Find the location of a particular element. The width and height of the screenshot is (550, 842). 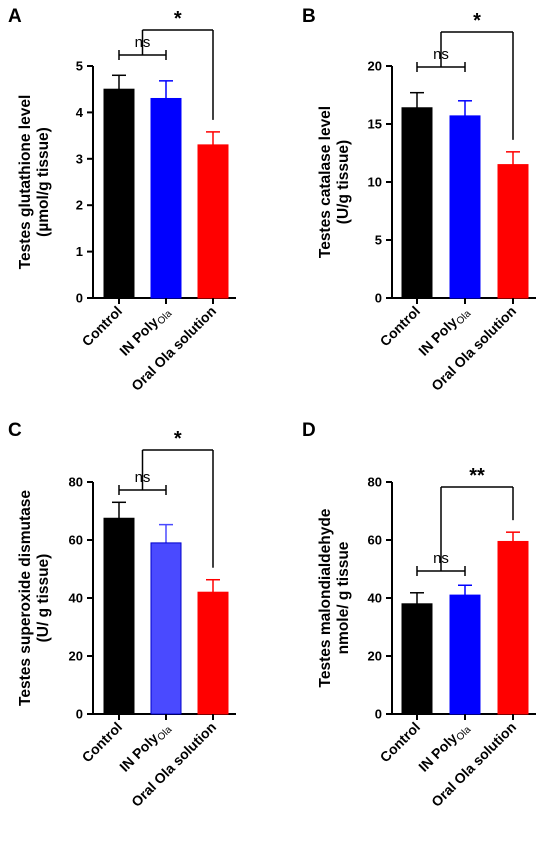

y-tick-label: 2 is located at coordinates (79, 205).